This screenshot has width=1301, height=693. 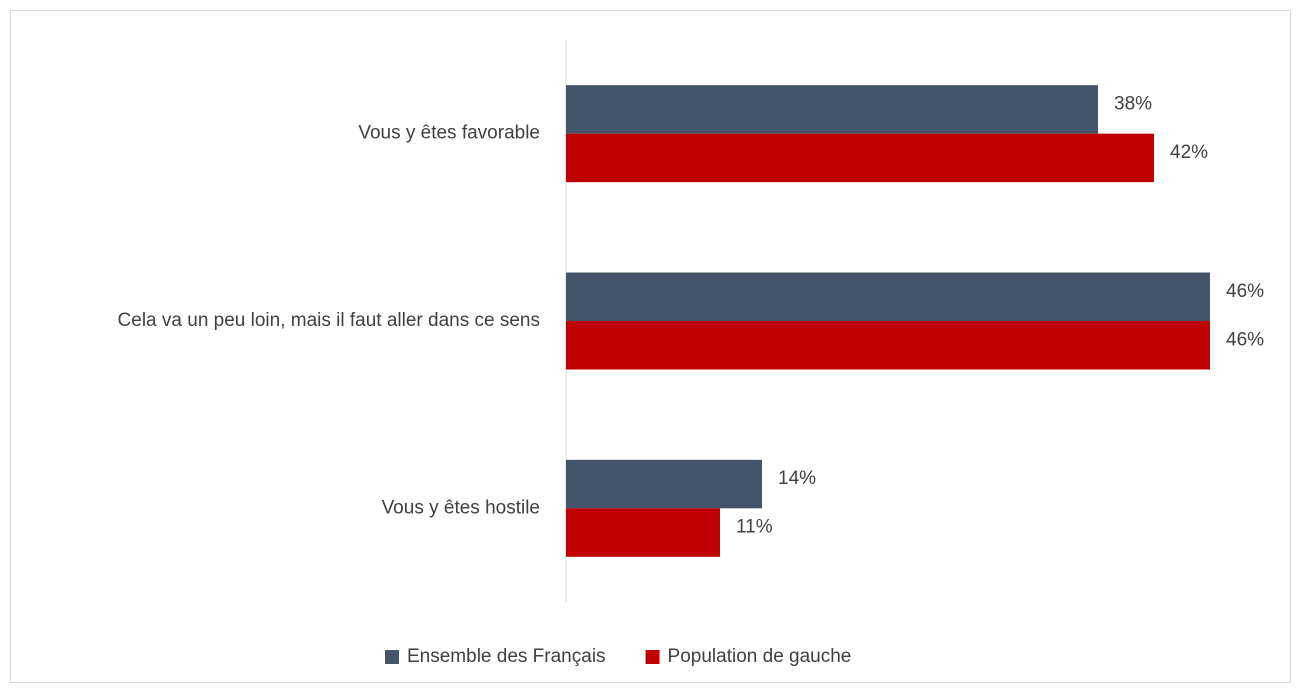 What do you see at coordinates (797, 478) in the screenshot?
I see `value-label: 14%` at bounding box center [797, 478].